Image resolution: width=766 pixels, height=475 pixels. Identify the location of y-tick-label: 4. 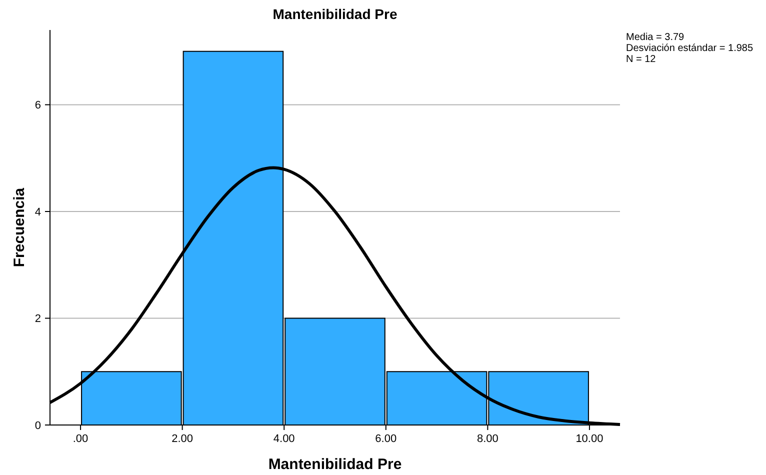
(37, 212).